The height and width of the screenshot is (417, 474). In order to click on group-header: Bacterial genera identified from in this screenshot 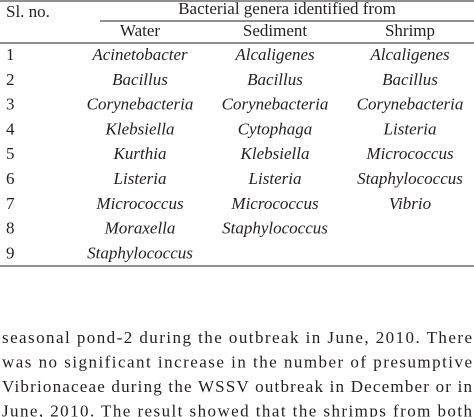, I will do `click(287, 9)`.